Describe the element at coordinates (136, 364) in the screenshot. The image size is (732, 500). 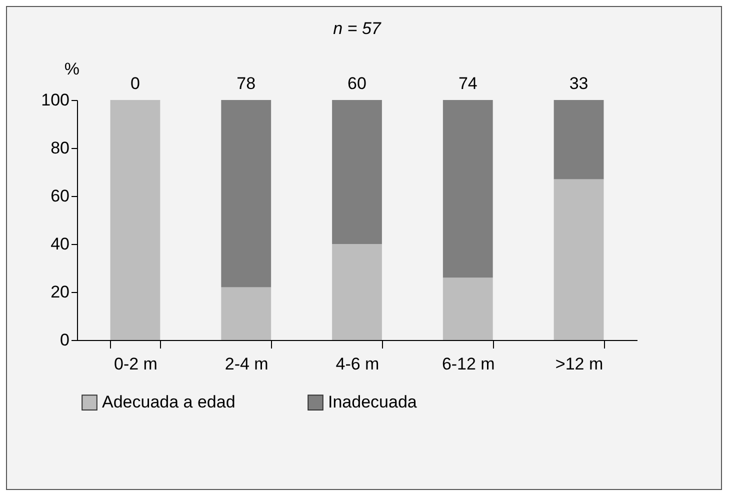
I see `x-tick-label: 0-2 m` at that location.